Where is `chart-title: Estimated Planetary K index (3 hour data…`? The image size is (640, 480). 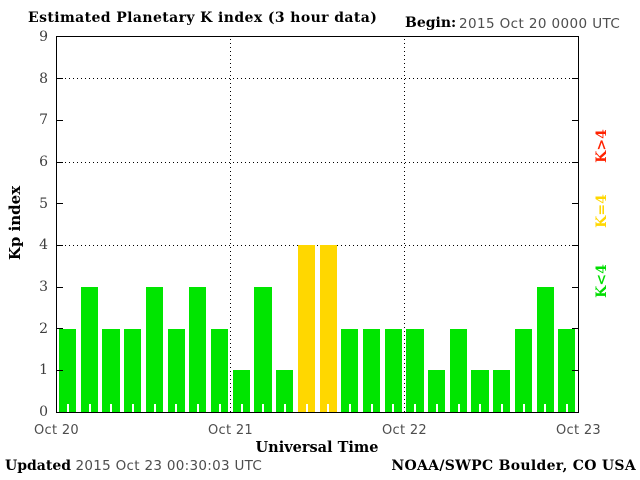
chart-title: Estimated Planetary K index (3 hour data… is located at coordinates (203, 18).